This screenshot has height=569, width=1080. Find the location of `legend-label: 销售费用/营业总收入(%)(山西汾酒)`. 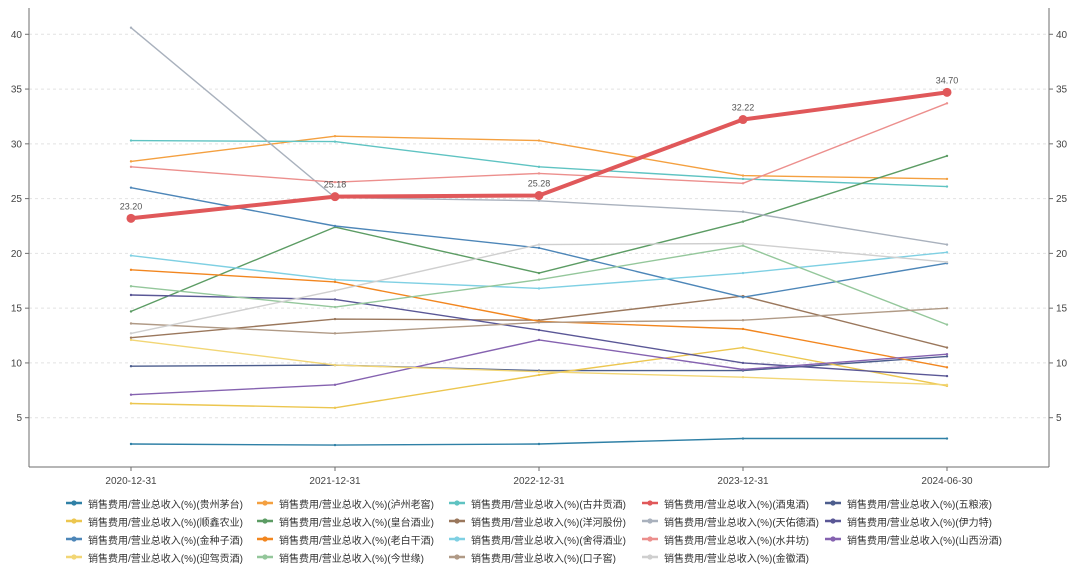

legend-label: 销售费用/营业总收入(%)(山西汾酒) is located at coordinates (924, 541).